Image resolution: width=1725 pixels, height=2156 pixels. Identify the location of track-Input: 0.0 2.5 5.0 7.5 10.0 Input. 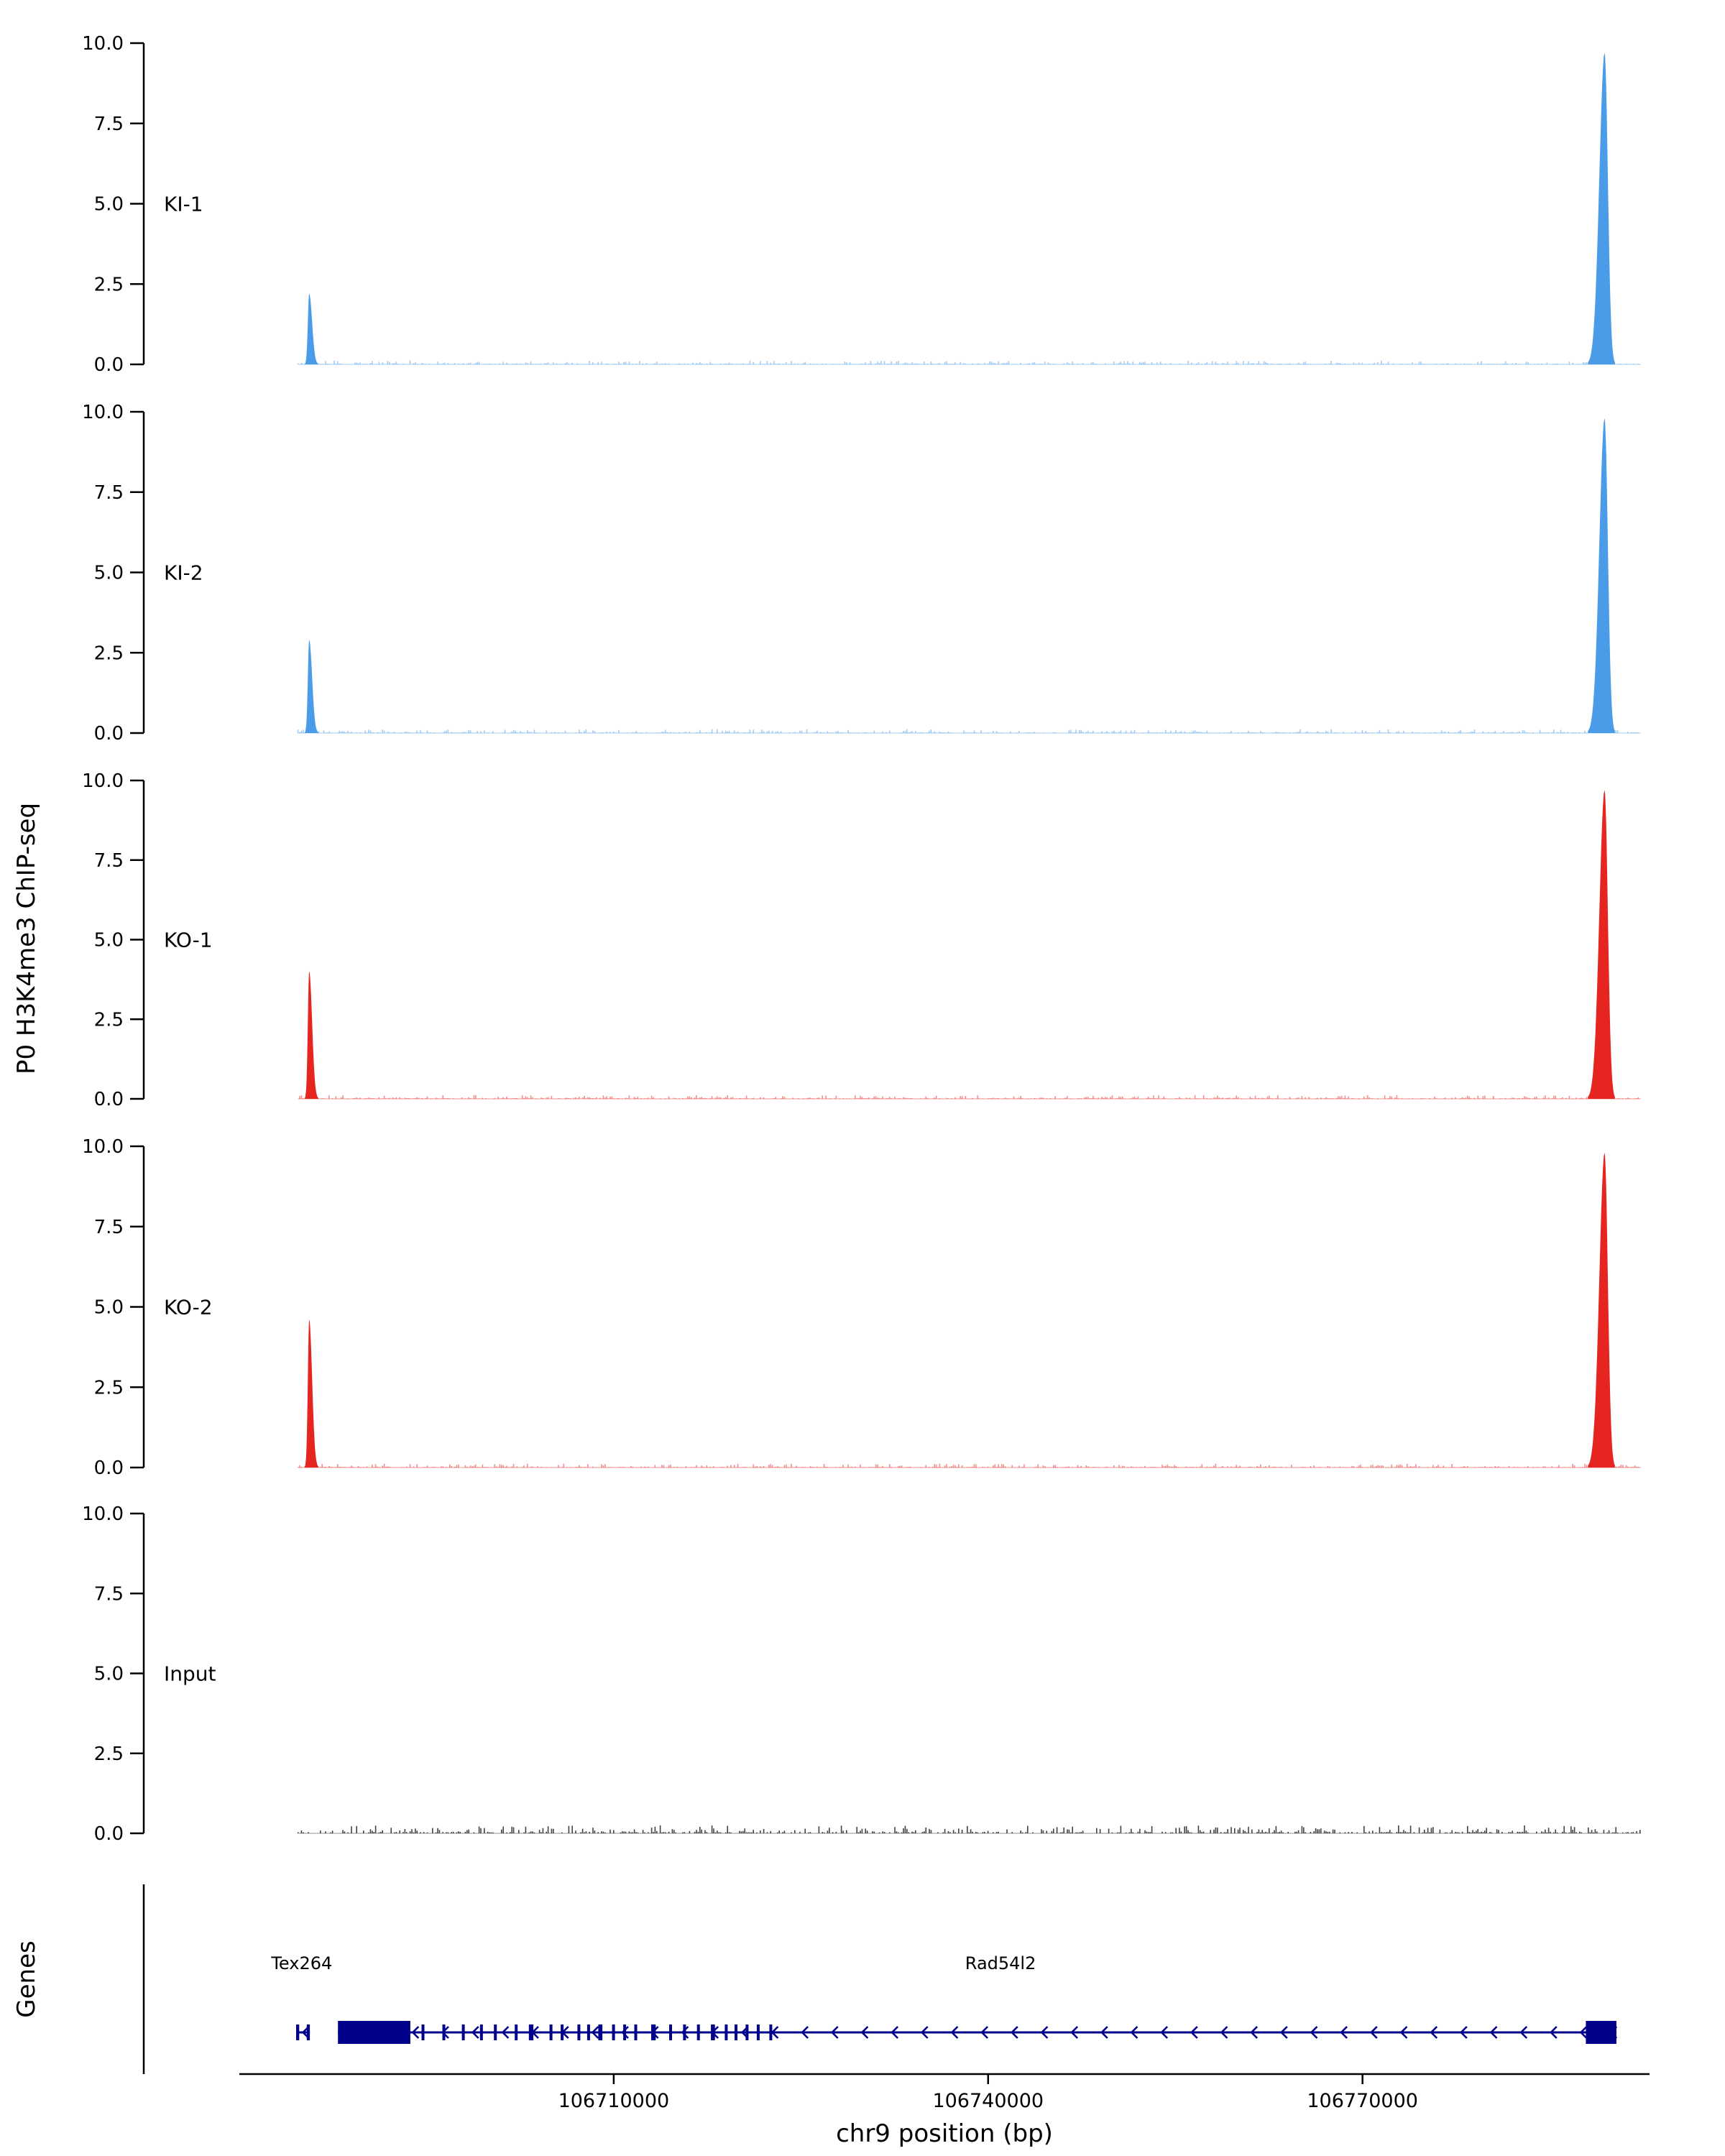
(861, 1674).